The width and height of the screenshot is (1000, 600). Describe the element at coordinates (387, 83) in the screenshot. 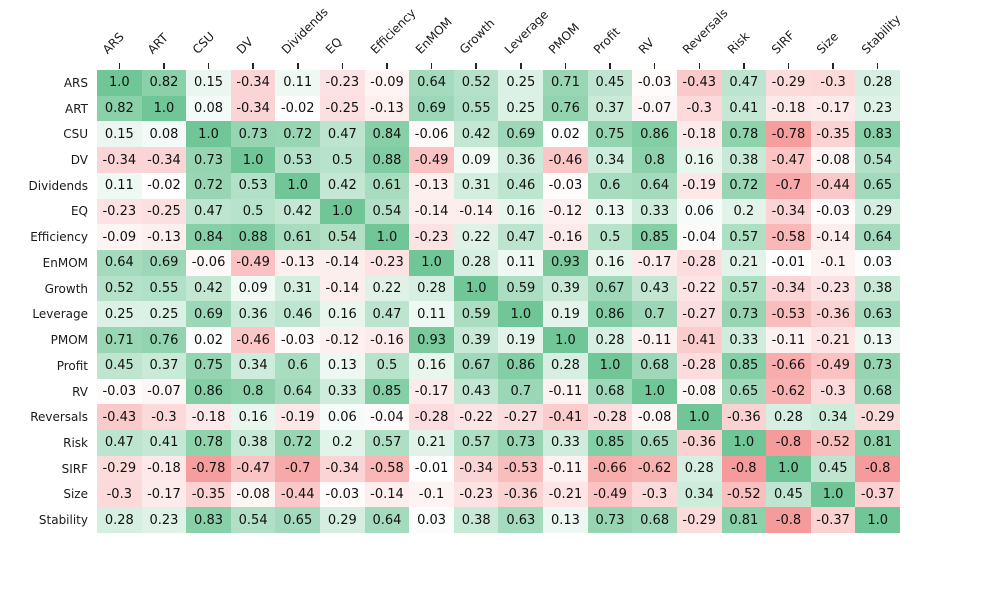

I see `heatmap-cell: -0.09` at that location.